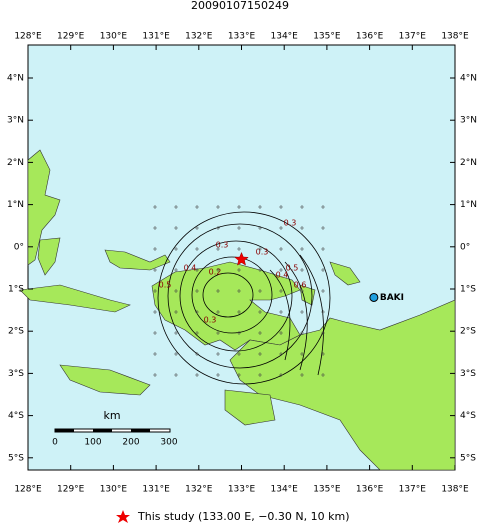 The image size is (480, 529). What do you see at coordinates (156, 490) in the screenshot?
I see `lon-label: 131°E` at bounding box center [156, 490].